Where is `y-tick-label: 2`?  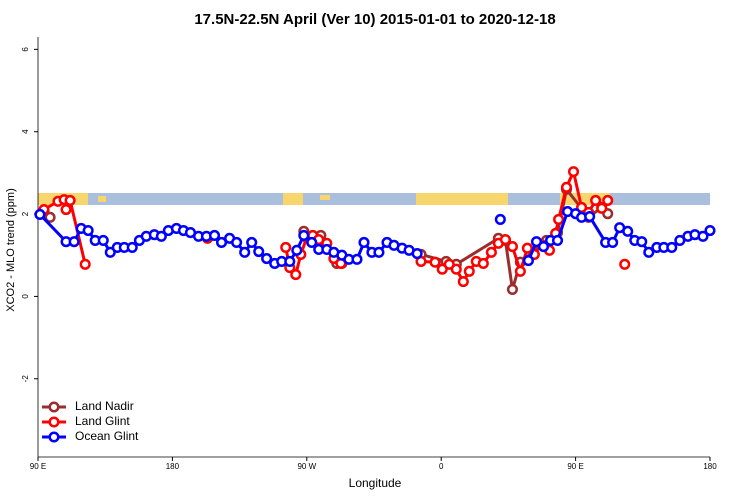 y-tick-label: 2 is located at coordinates (25, 213).